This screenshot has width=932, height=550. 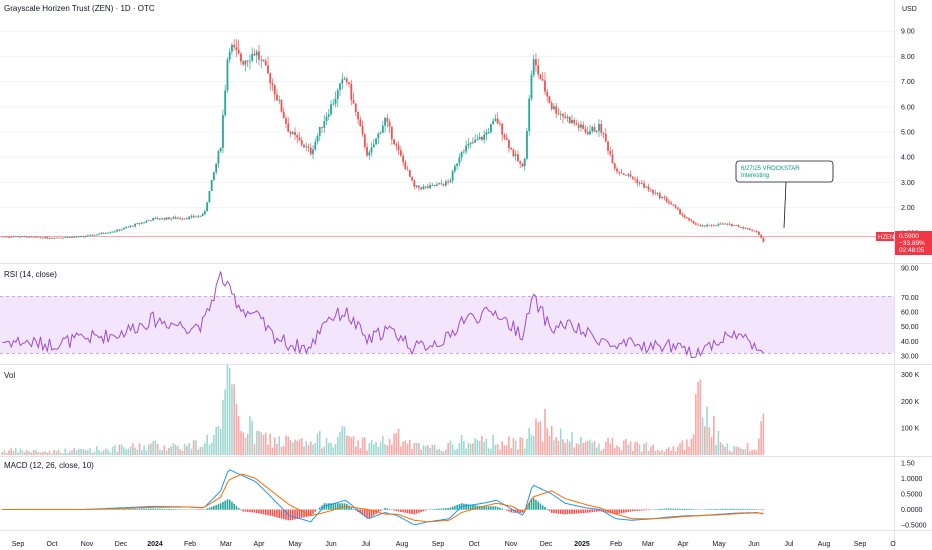 What do you see at coordinates (910, 402) in the screenshot?
I see `volume-axis: 300 K 200 K 100 K` at bounding box center [910, 402].